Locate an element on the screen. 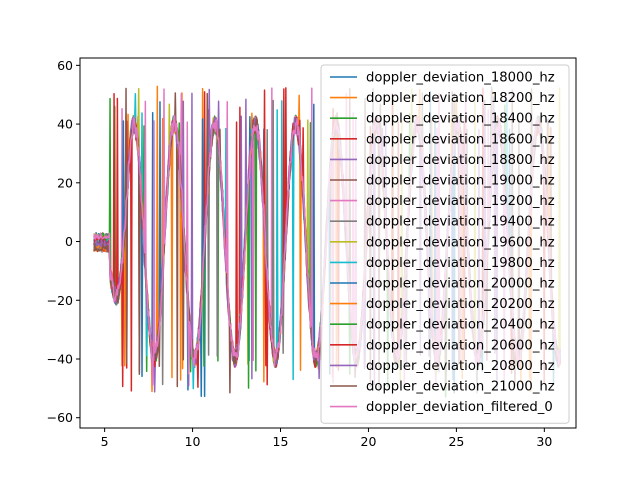 This screenshot has height=484, width=640. y-tick-label: 20 is located at coordinates (65, 182).